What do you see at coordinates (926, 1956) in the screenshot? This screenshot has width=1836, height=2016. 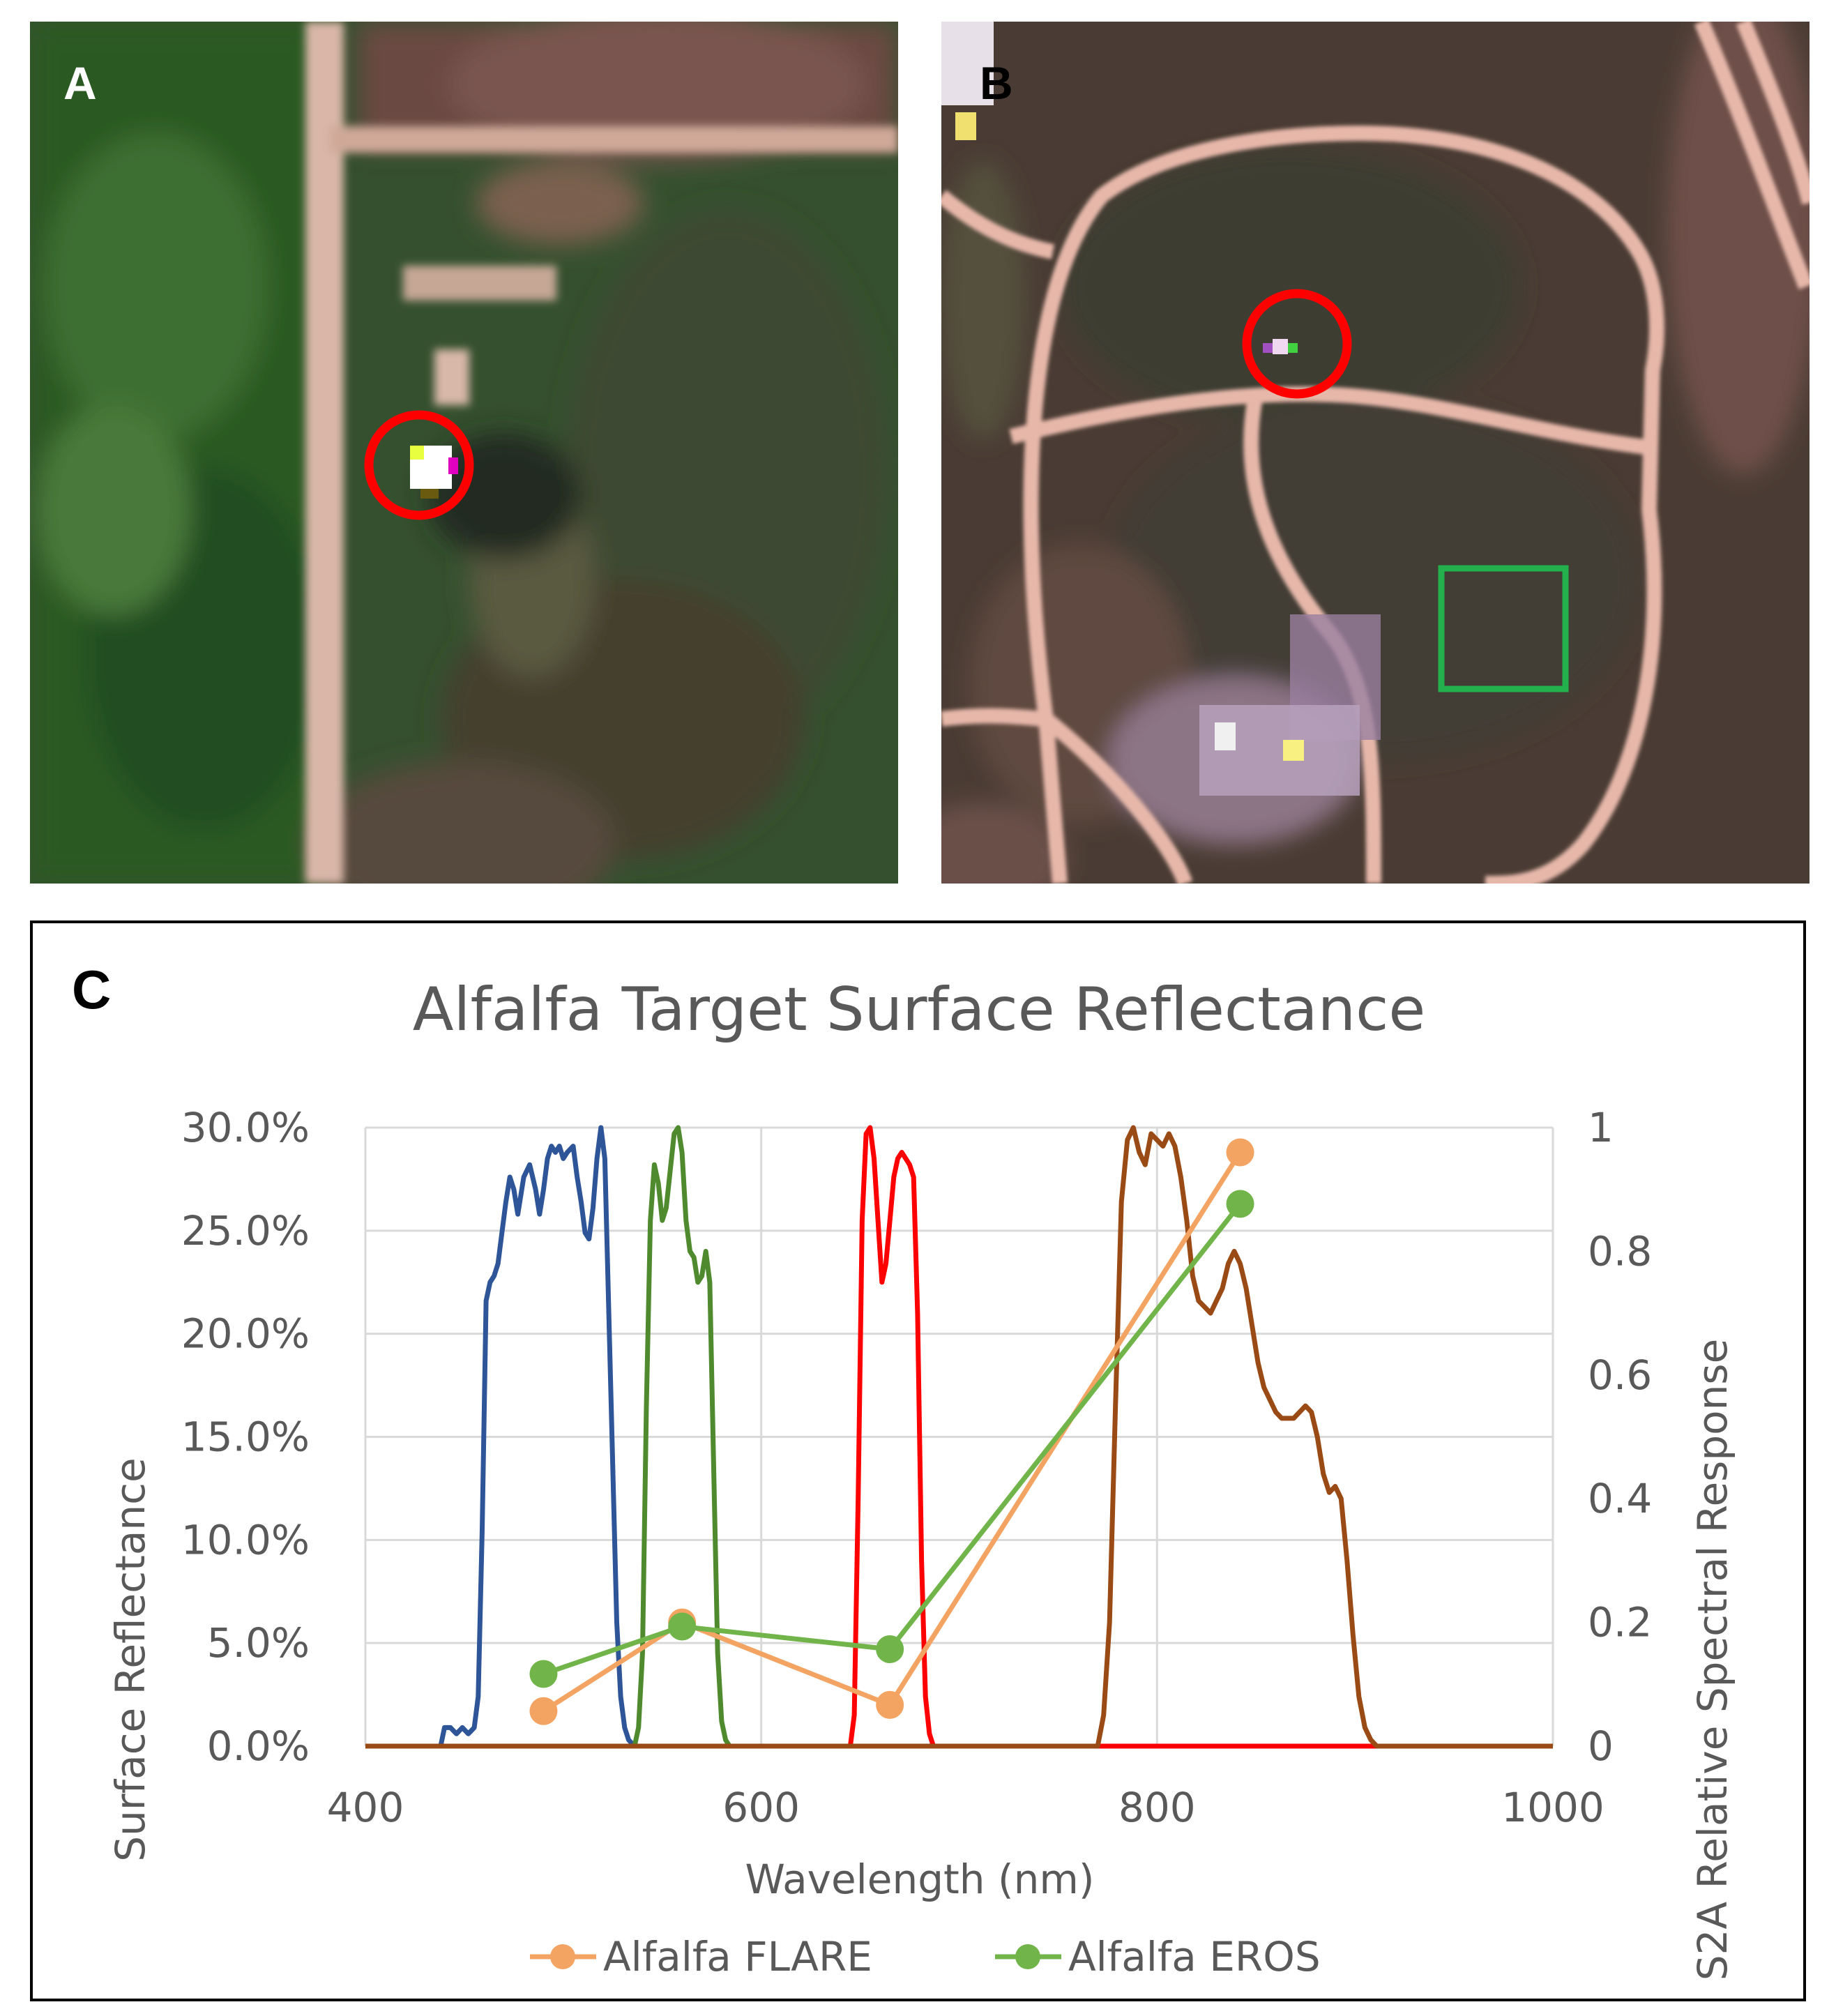 I see `legend: Alfalfa FLARE Alfalfa EROS` at bounding box center [926, 1956].